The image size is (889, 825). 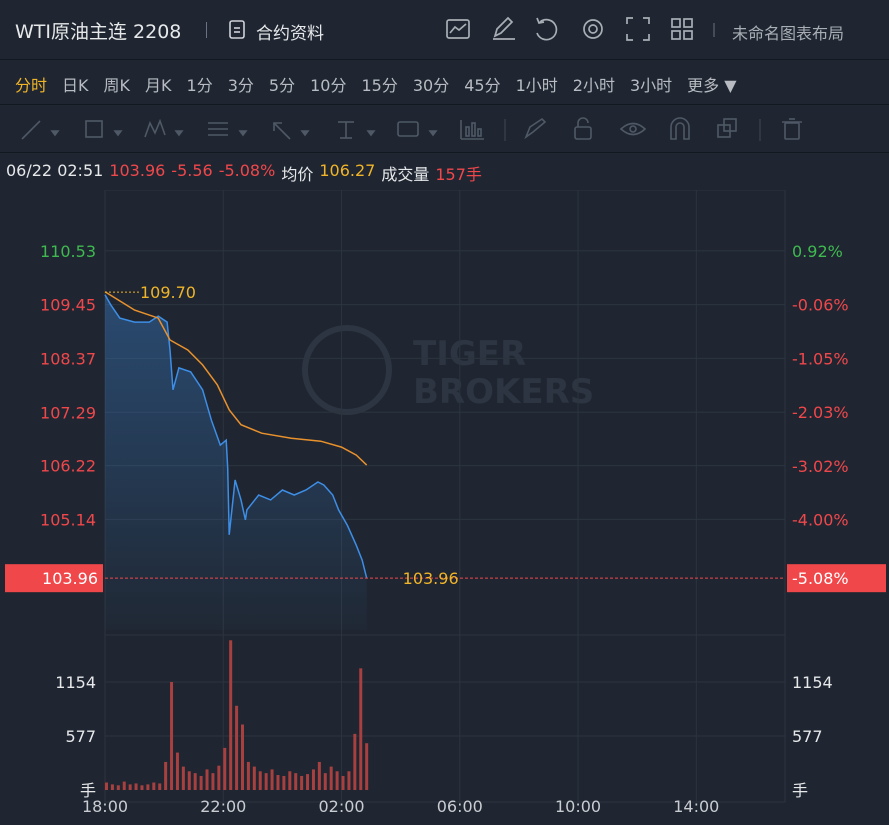 I want to click on period-tab: 1小时, so click(x=536, y=85).